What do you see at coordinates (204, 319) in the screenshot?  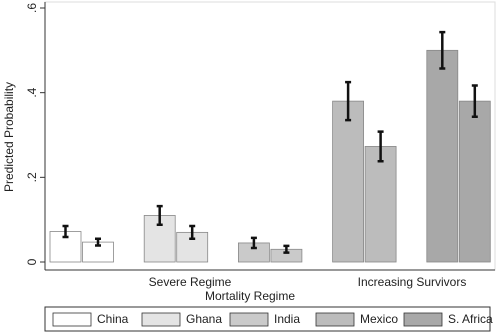 I see `legend-label: Ghana` at bounding box center [204, 319].